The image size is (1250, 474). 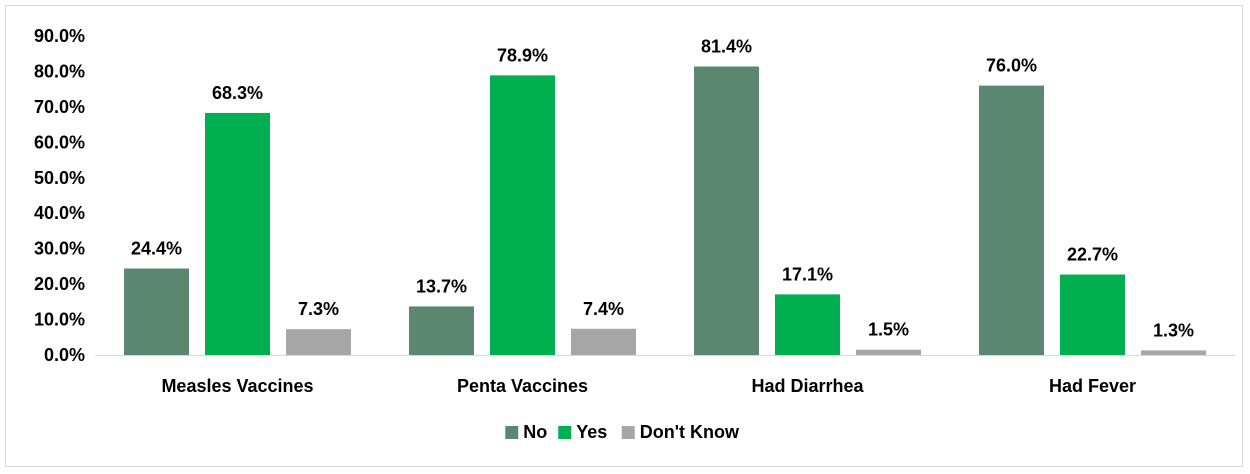 I want to click on data-label: 24.4%, so click(x=156, y=249).